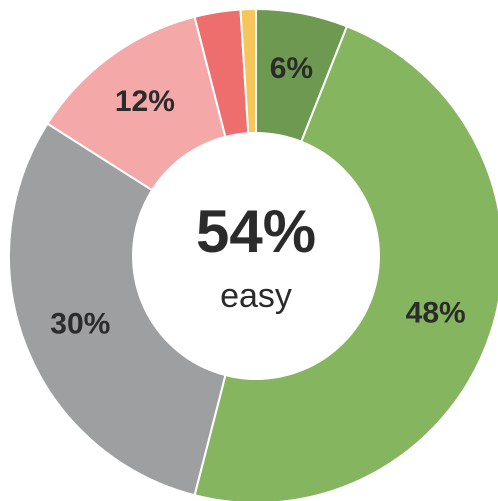 This screenshot has height=501, width=498. What do you see at coordinates (291, 68) in the screenshot?
I see `slice-label-1: 6%` at bounding box center [291, 68].